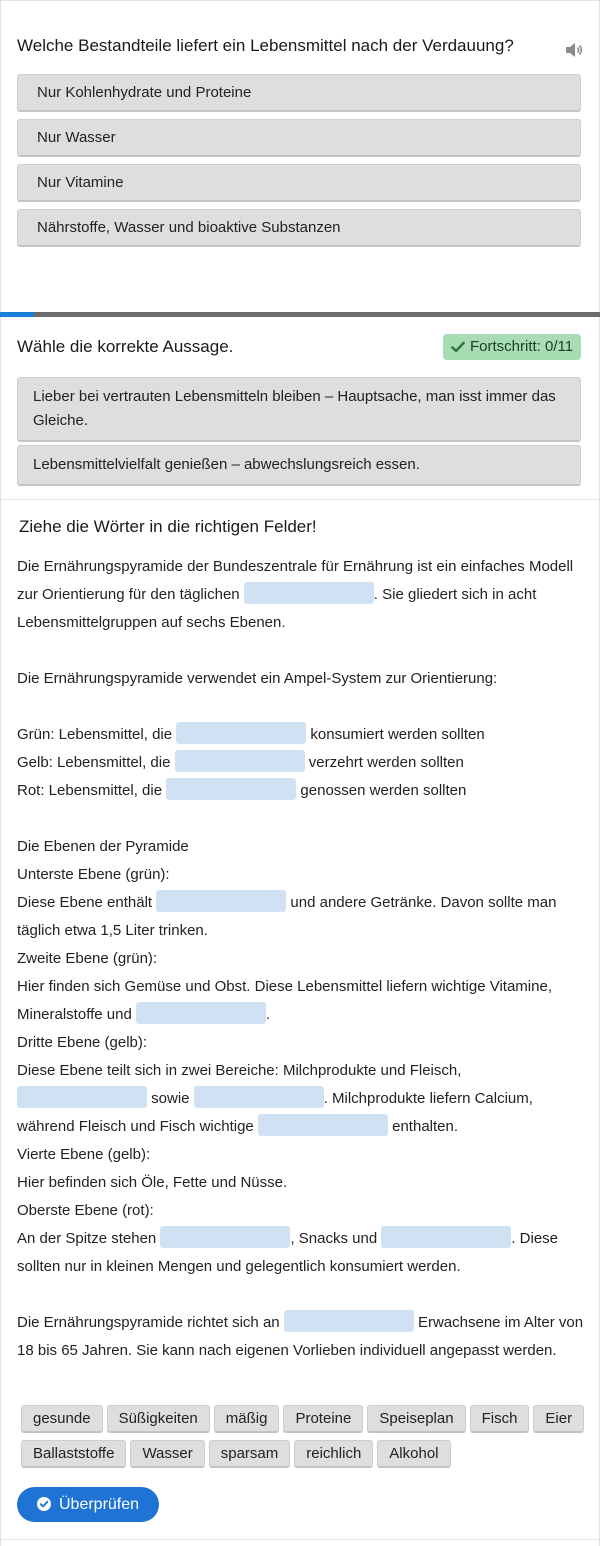  I want to click on heading-ebenen: Die Ebenen der Pyramide, so click(103, 846).